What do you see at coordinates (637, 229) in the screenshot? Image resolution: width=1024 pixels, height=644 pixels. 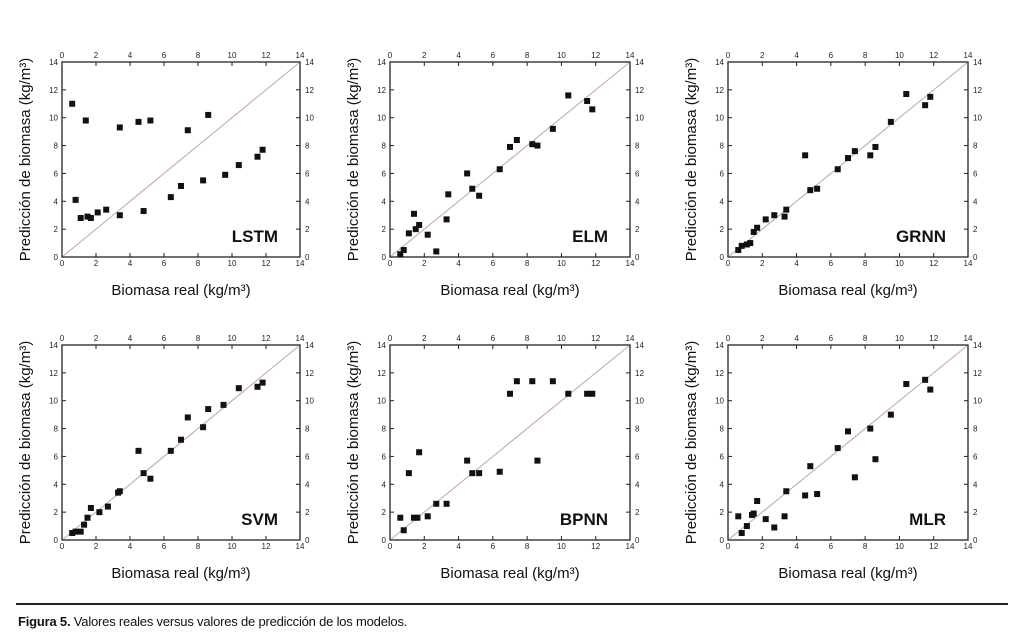 I see `elm-ytick-label-right: 2` at bounding box center [637, 229].